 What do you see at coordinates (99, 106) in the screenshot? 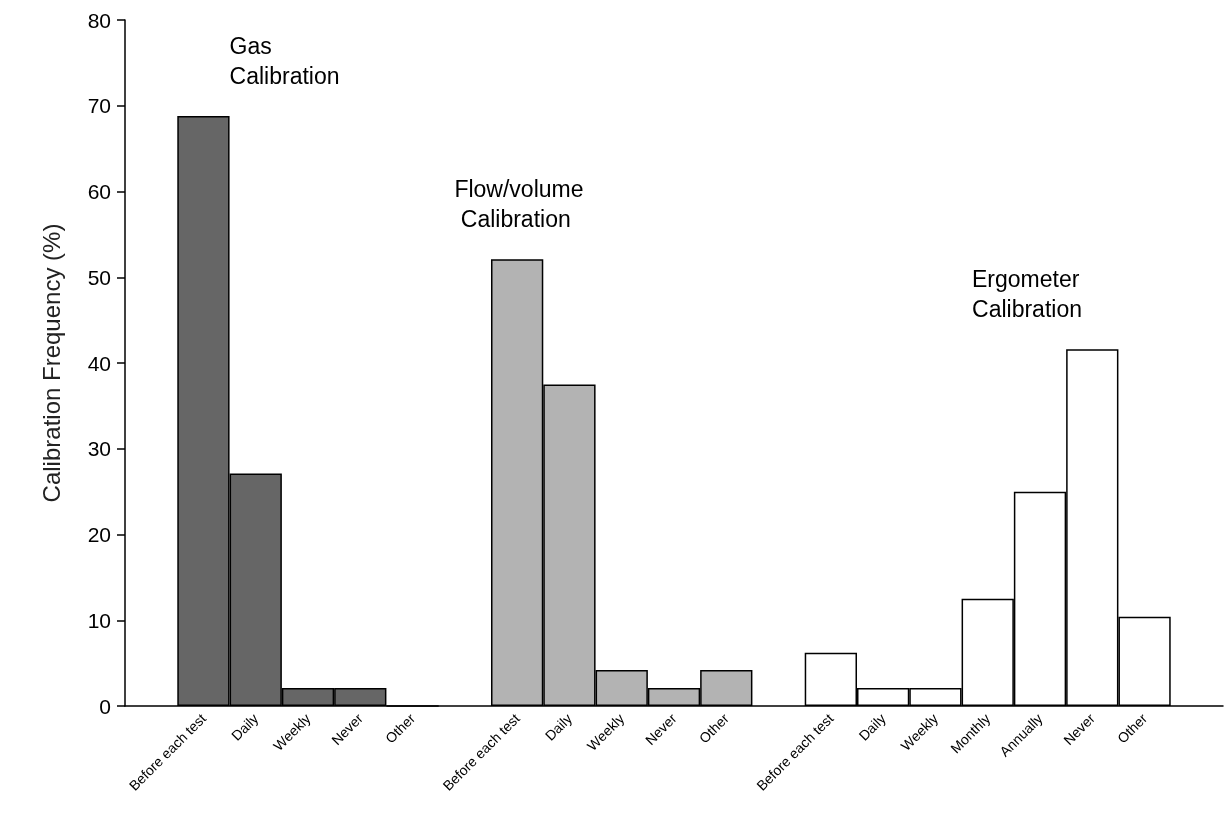
I see `y-tick-label: 70` at bounding box center [99, 106].